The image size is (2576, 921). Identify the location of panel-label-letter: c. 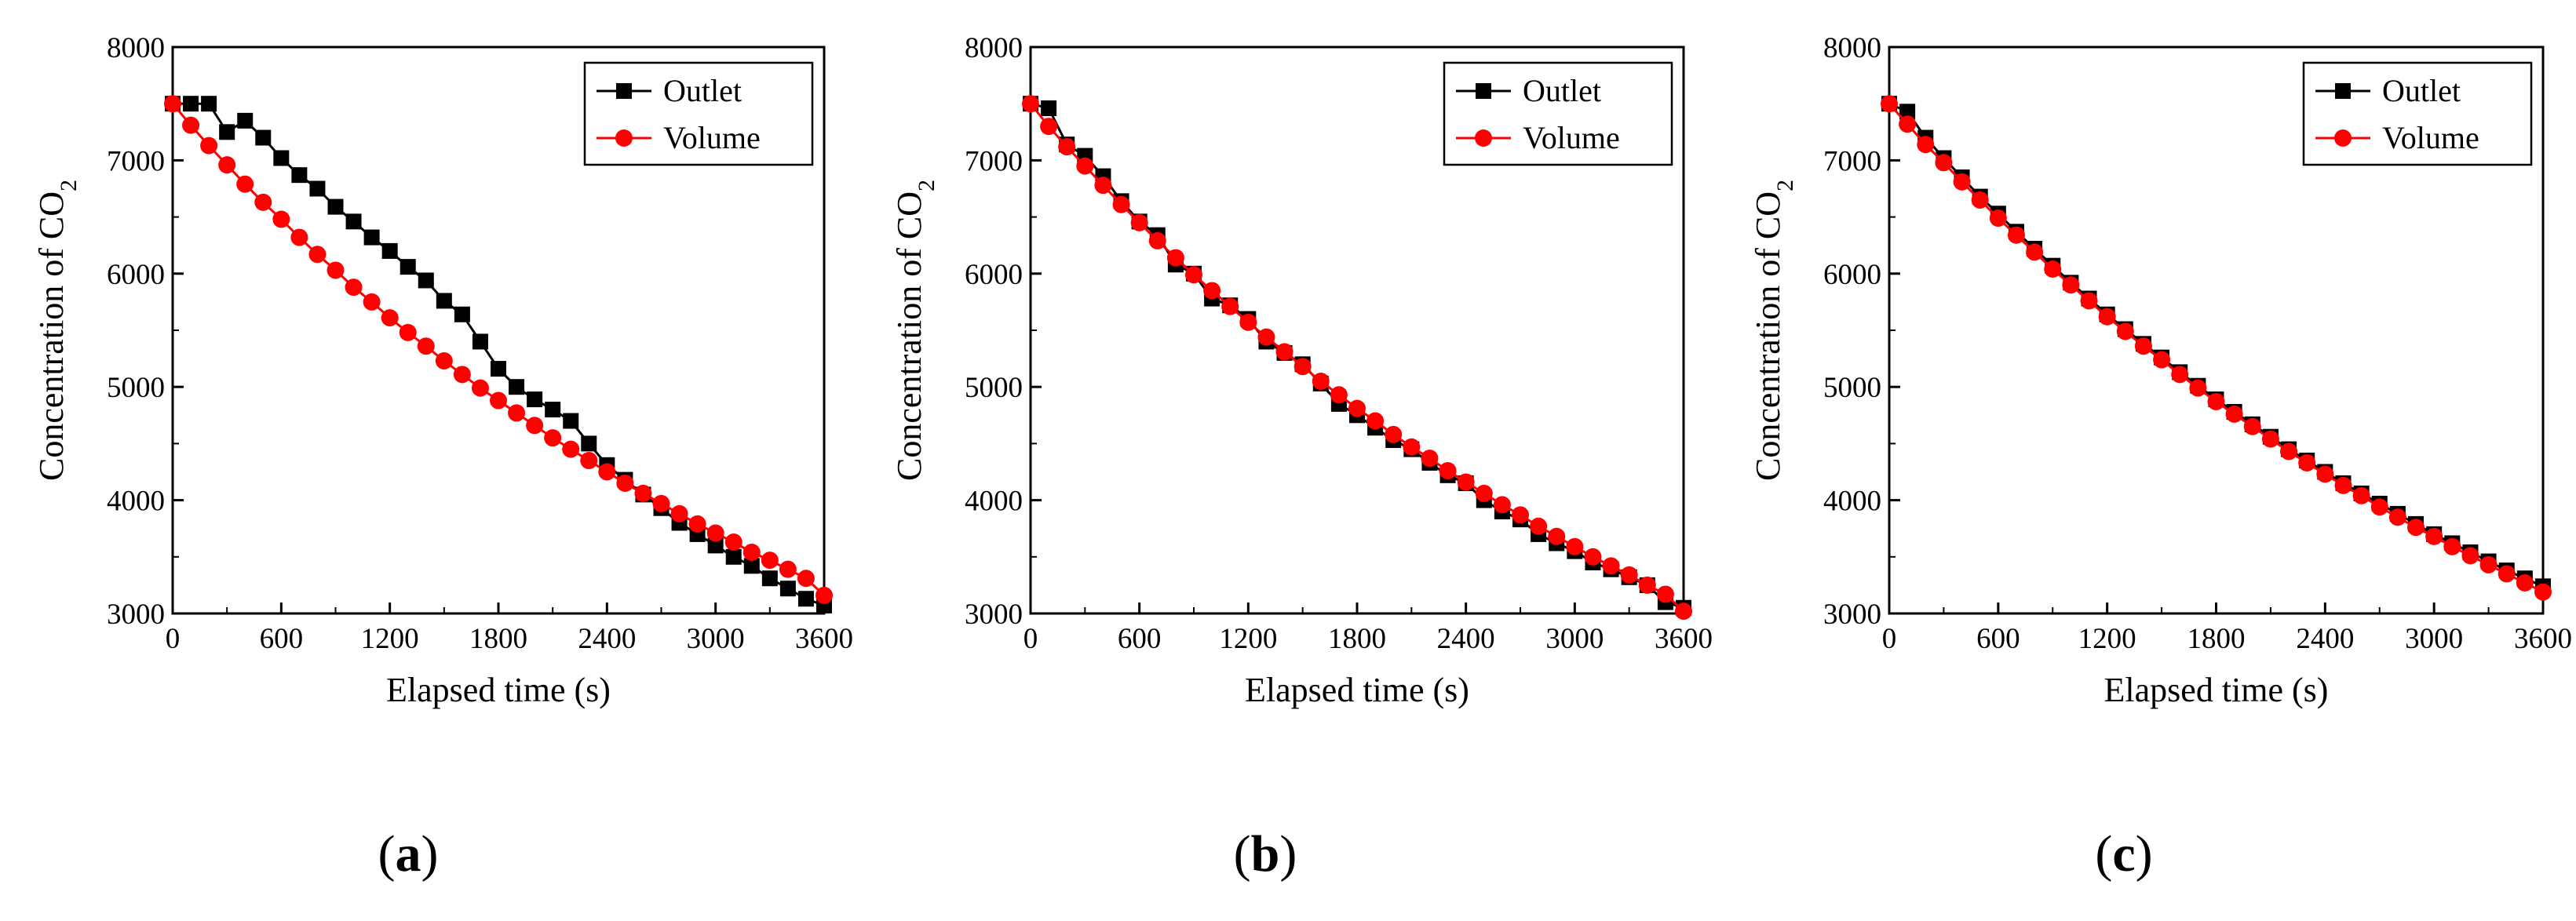
(2123, 854).